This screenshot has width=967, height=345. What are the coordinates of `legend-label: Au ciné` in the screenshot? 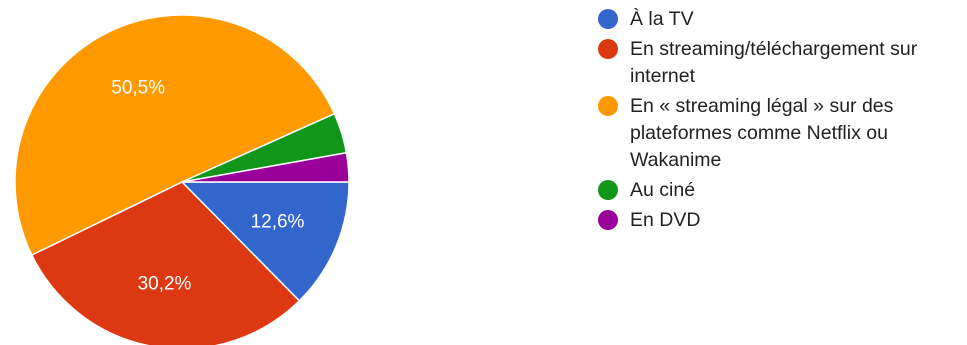 It's located at (663, 190).